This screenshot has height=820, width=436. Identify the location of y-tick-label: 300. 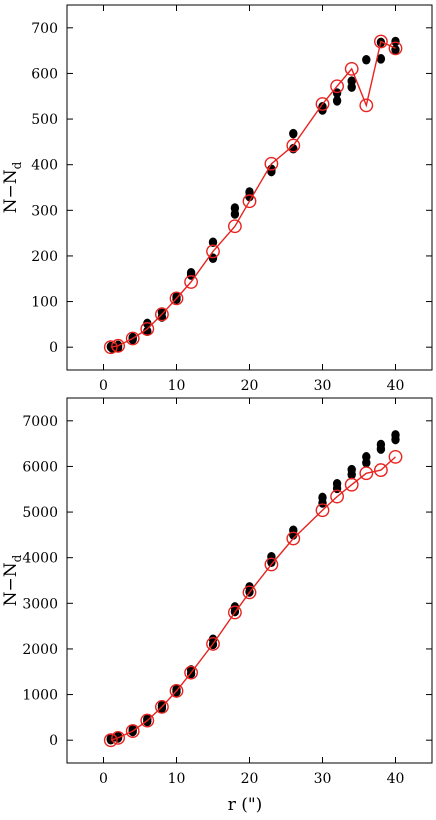
(44, 211).